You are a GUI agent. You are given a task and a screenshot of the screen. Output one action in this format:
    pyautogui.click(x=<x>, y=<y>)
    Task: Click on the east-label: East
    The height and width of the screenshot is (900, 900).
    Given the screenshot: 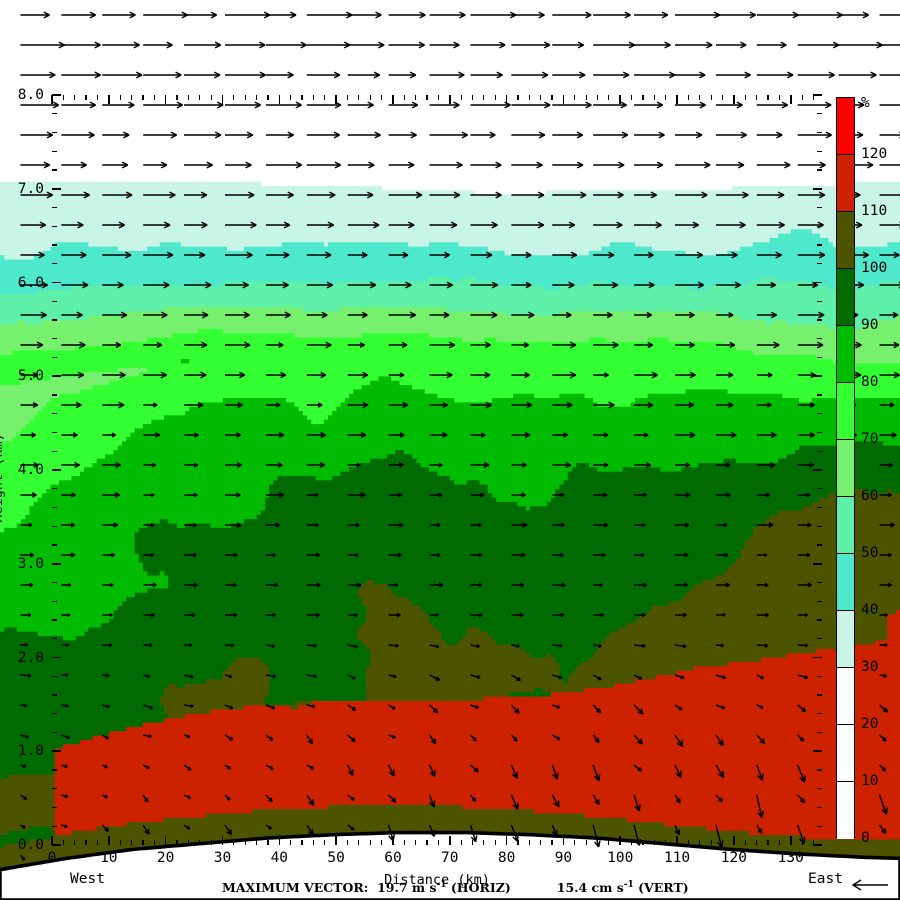 What is the action you would take?
    pyautogui.click(x=825, y=879)
    